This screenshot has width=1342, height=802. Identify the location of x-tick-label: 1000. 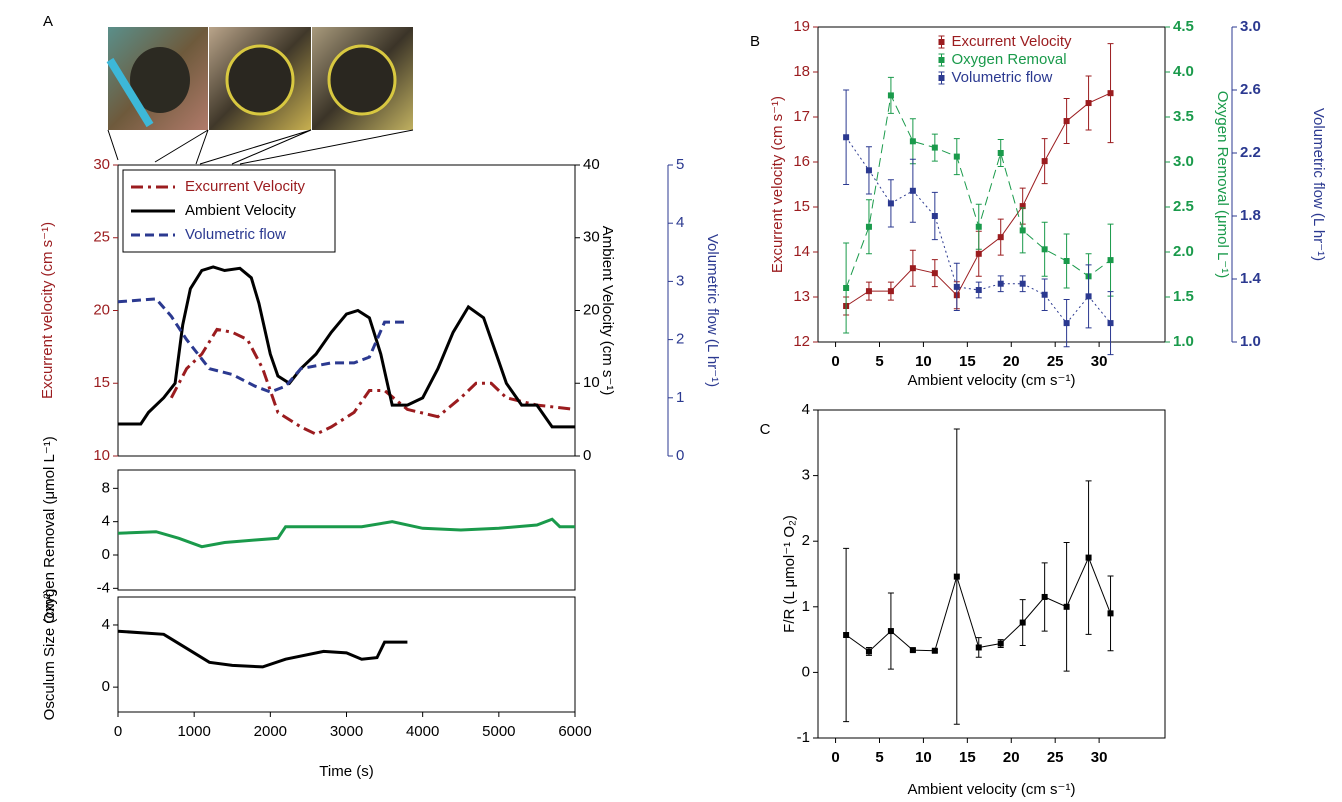
(193, 731).